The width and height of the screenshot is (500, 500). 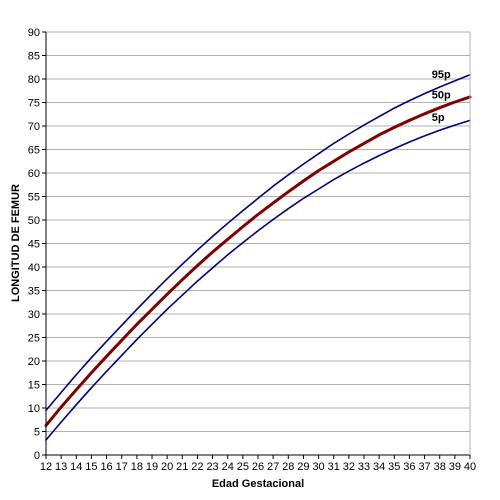 I want to click on y-tick-label: 85, so click(x=34, y=57).